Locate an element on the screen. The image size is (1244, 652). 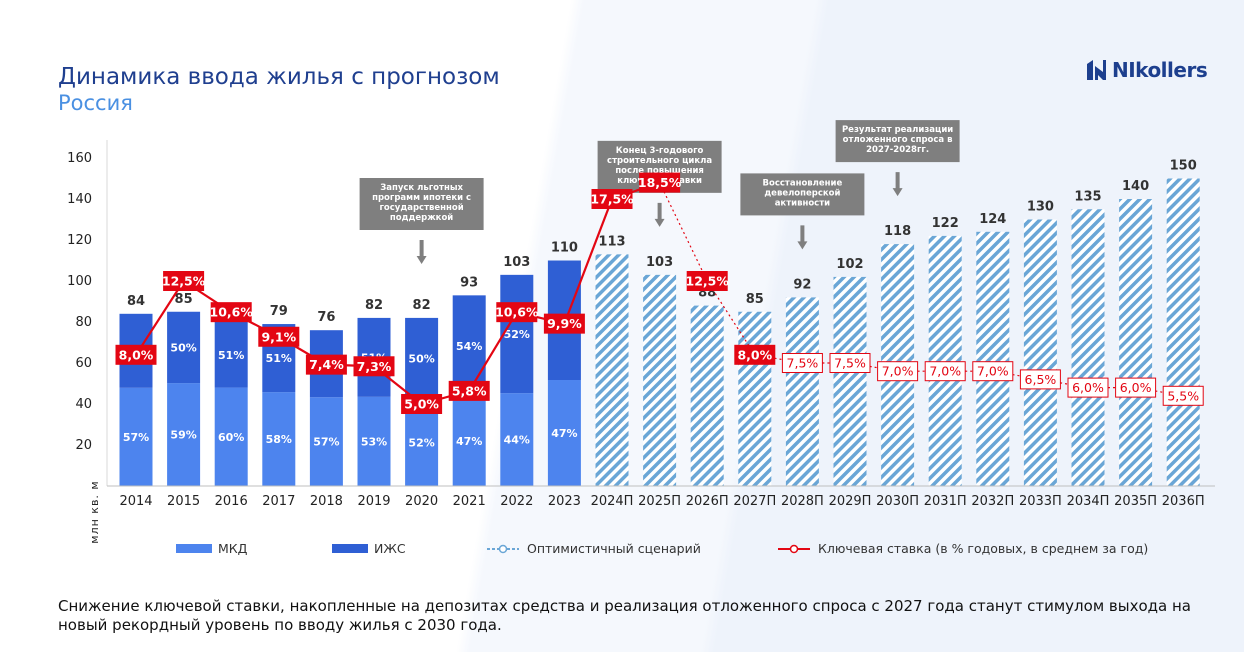
bar-izhs-share-label: 51% is located at coordinates (231, 355).